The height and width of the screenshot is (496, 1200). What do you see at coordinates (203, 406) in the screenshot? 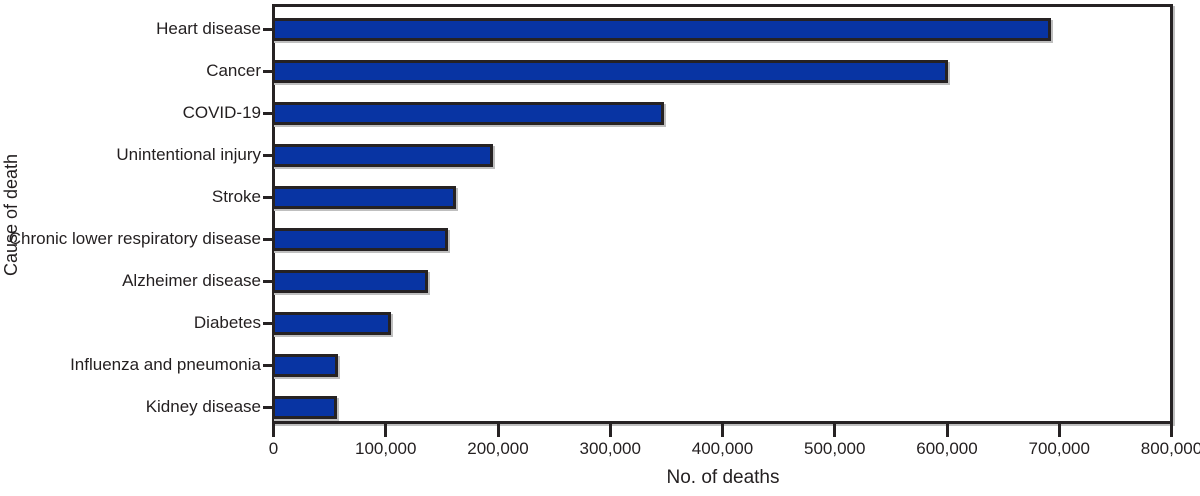
I see `category-label-kidney-disease: Kidney disease` at bounding box center [203, 406].